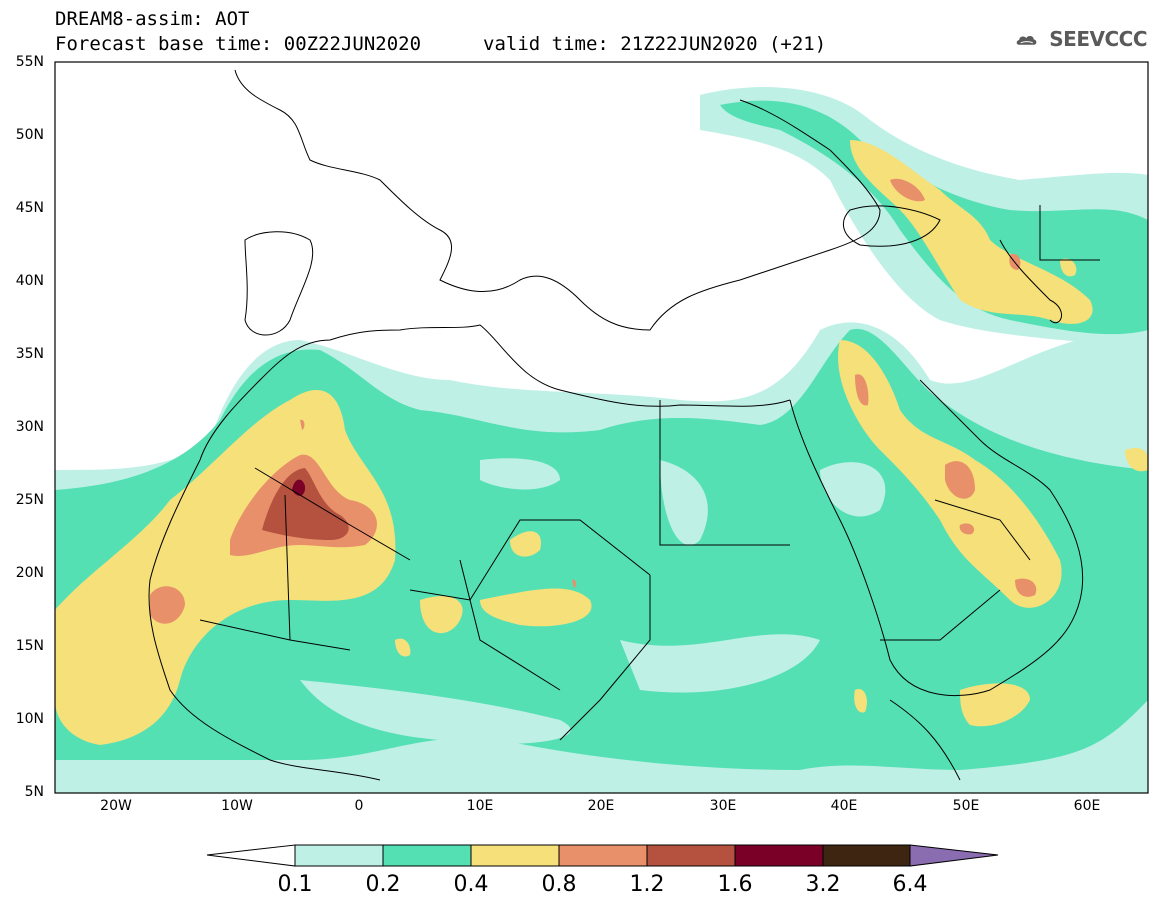 The height and width of the screenshot is (905, 1165). What do you see at coordinates (910, 884) in the screenshot?
I see `colorbar-label: 6.4` at bounding box center [910, 884].